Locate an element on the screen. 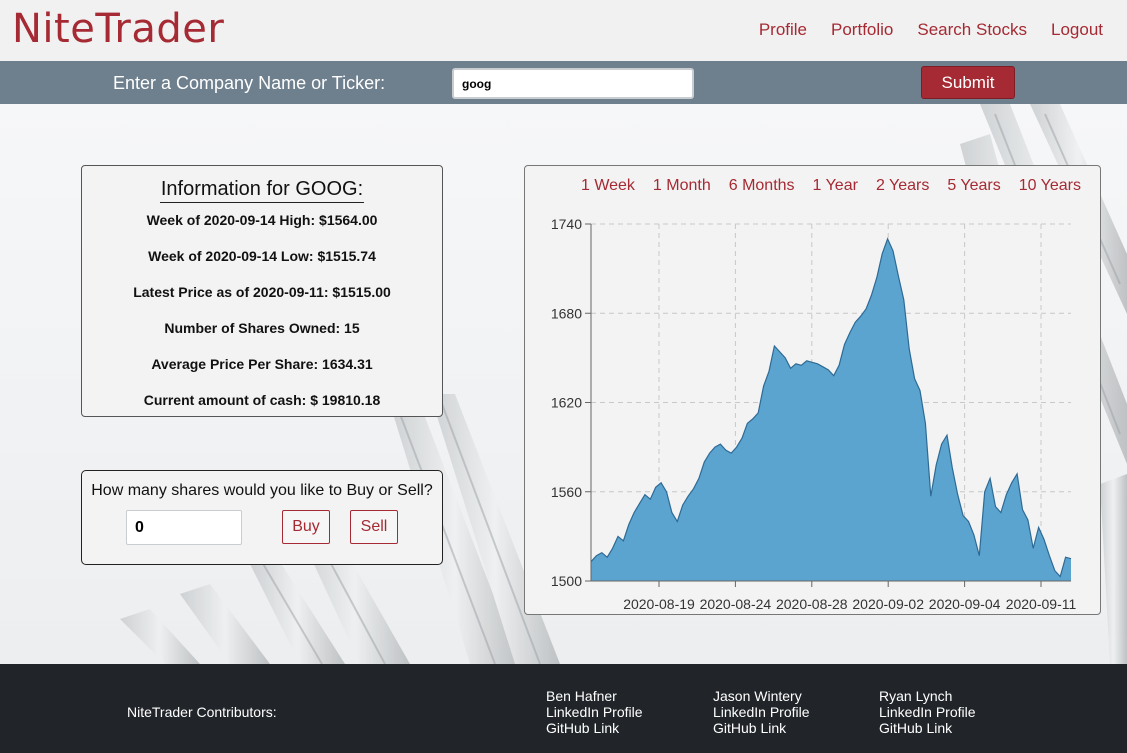 The height and width of the screenshot is (753, 1127). range-1-week: 1 Week is located at coordinates (607, 185).